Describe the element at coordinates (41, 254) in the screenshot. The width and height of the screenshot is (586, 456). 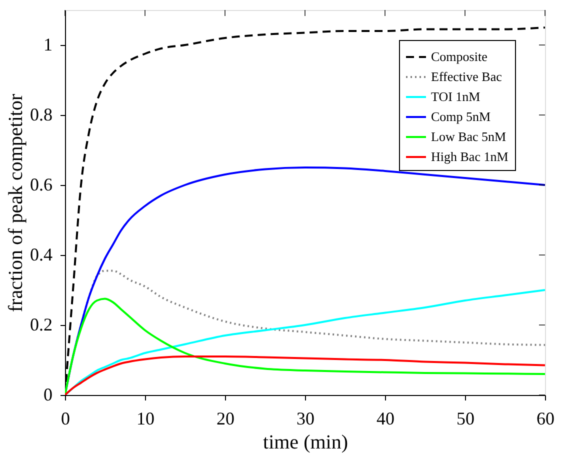
I see `y-tick-label: 0.4` at that location.